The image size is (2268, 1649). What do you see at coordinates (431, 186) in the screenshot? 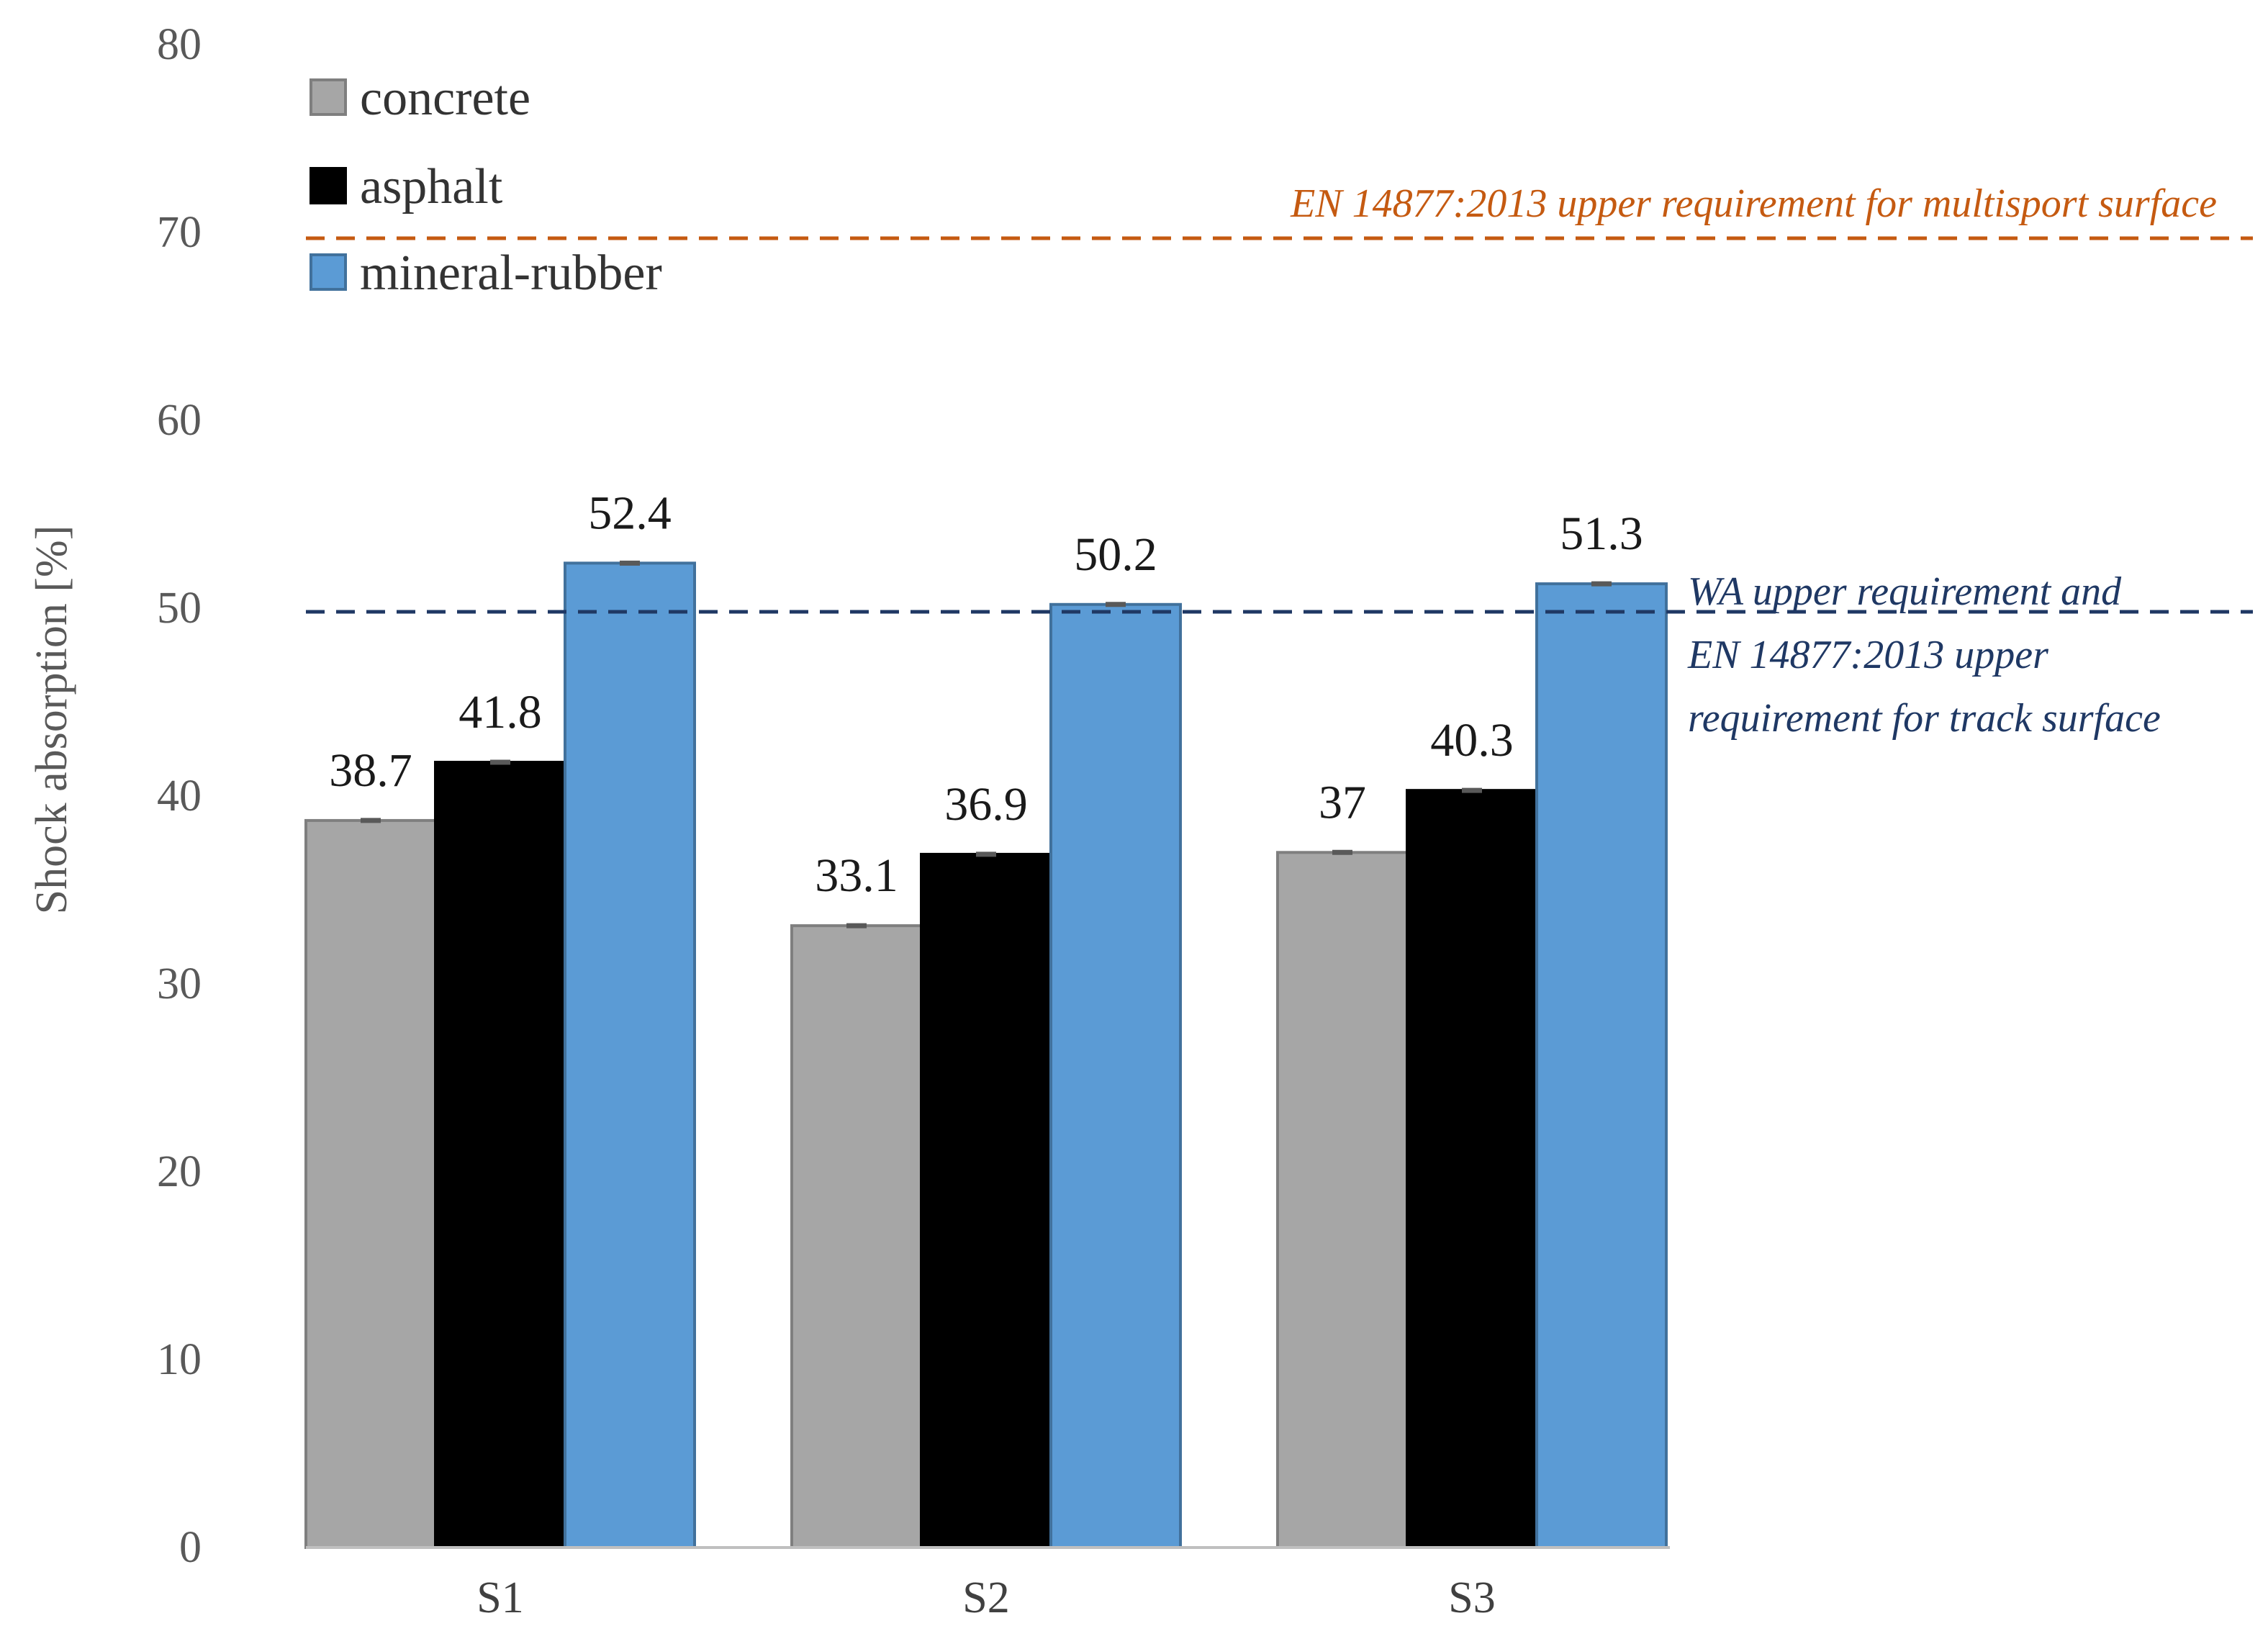
I see `legend-label-asphalt: asphalt` at bounding box center [431, 186].